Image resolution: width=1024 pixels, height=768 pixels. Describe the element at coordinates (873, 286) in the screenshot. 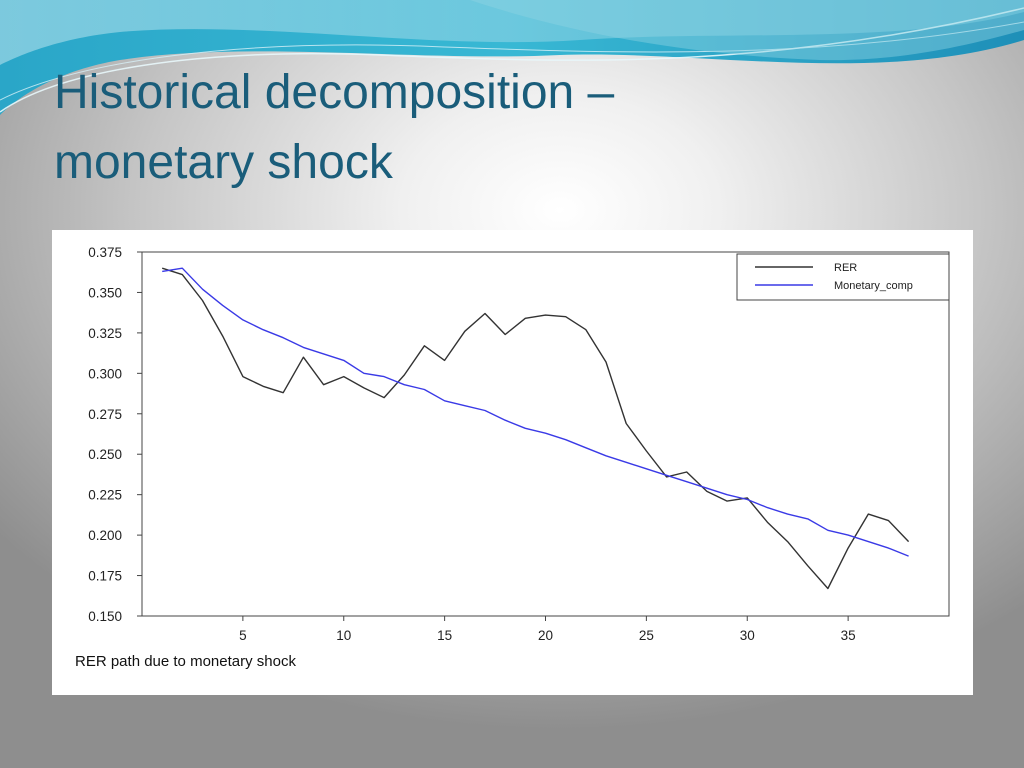

I see `legend-label: Monetary_comp` at that location.